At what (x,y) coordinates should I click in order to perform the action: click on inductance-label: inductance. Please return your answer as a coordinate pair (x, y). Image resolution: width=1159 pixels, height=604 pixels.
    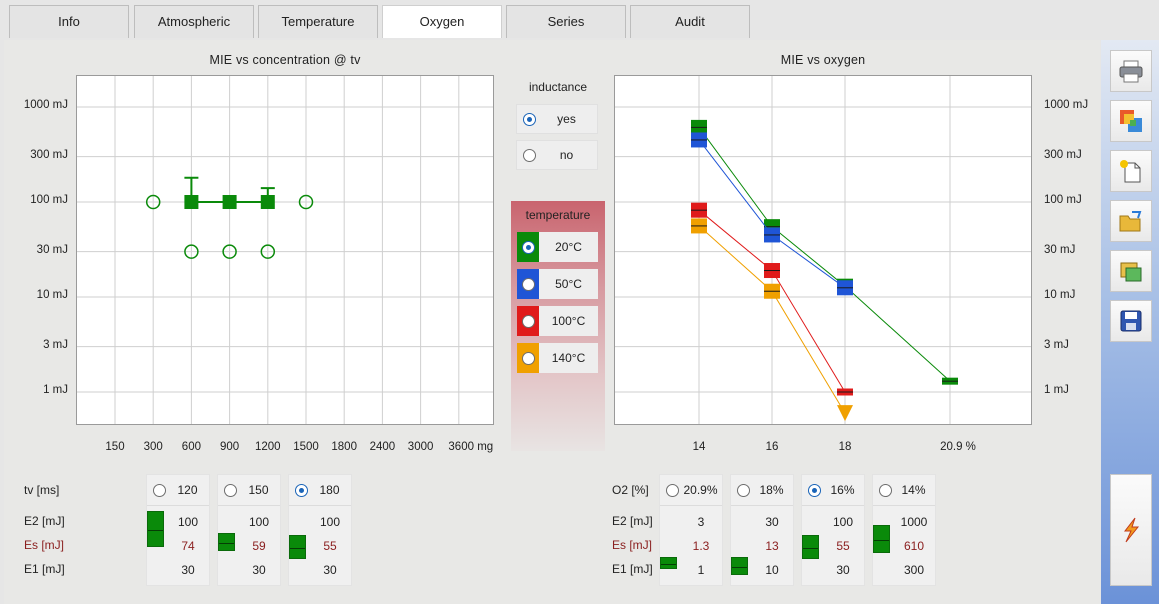
    Looking at the image, I should click on (558, 87).